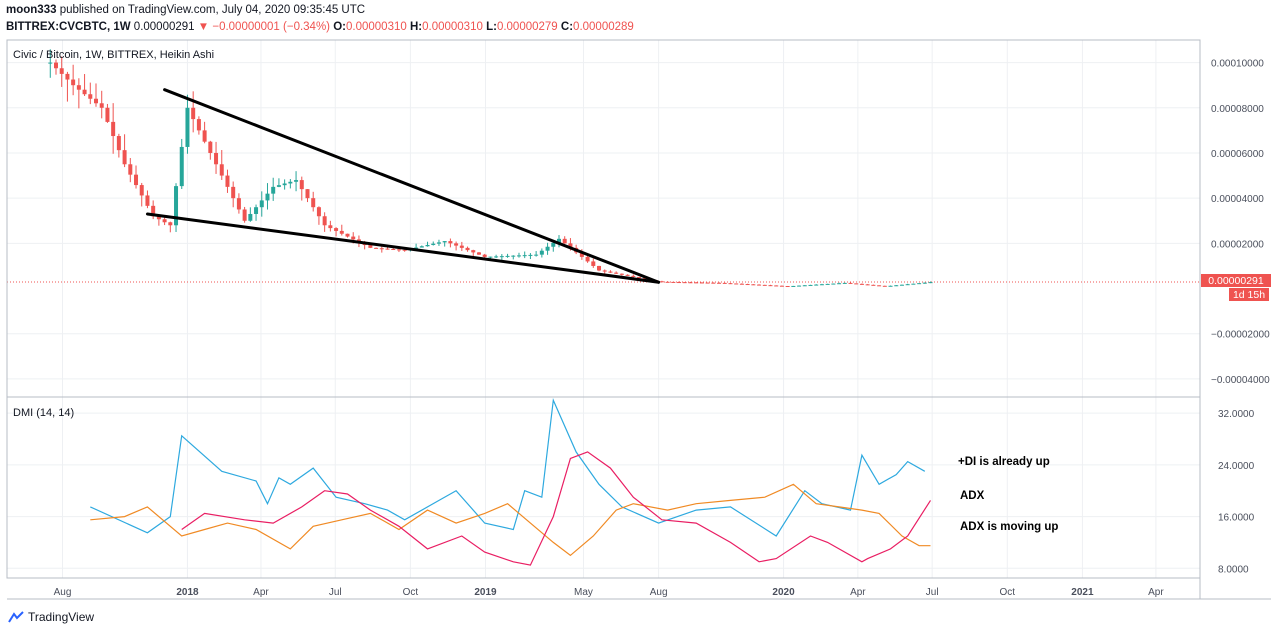  Describe the element at coordinates (858, 592) in the screenshot. I see `x-tick-label: Apr` at that location.